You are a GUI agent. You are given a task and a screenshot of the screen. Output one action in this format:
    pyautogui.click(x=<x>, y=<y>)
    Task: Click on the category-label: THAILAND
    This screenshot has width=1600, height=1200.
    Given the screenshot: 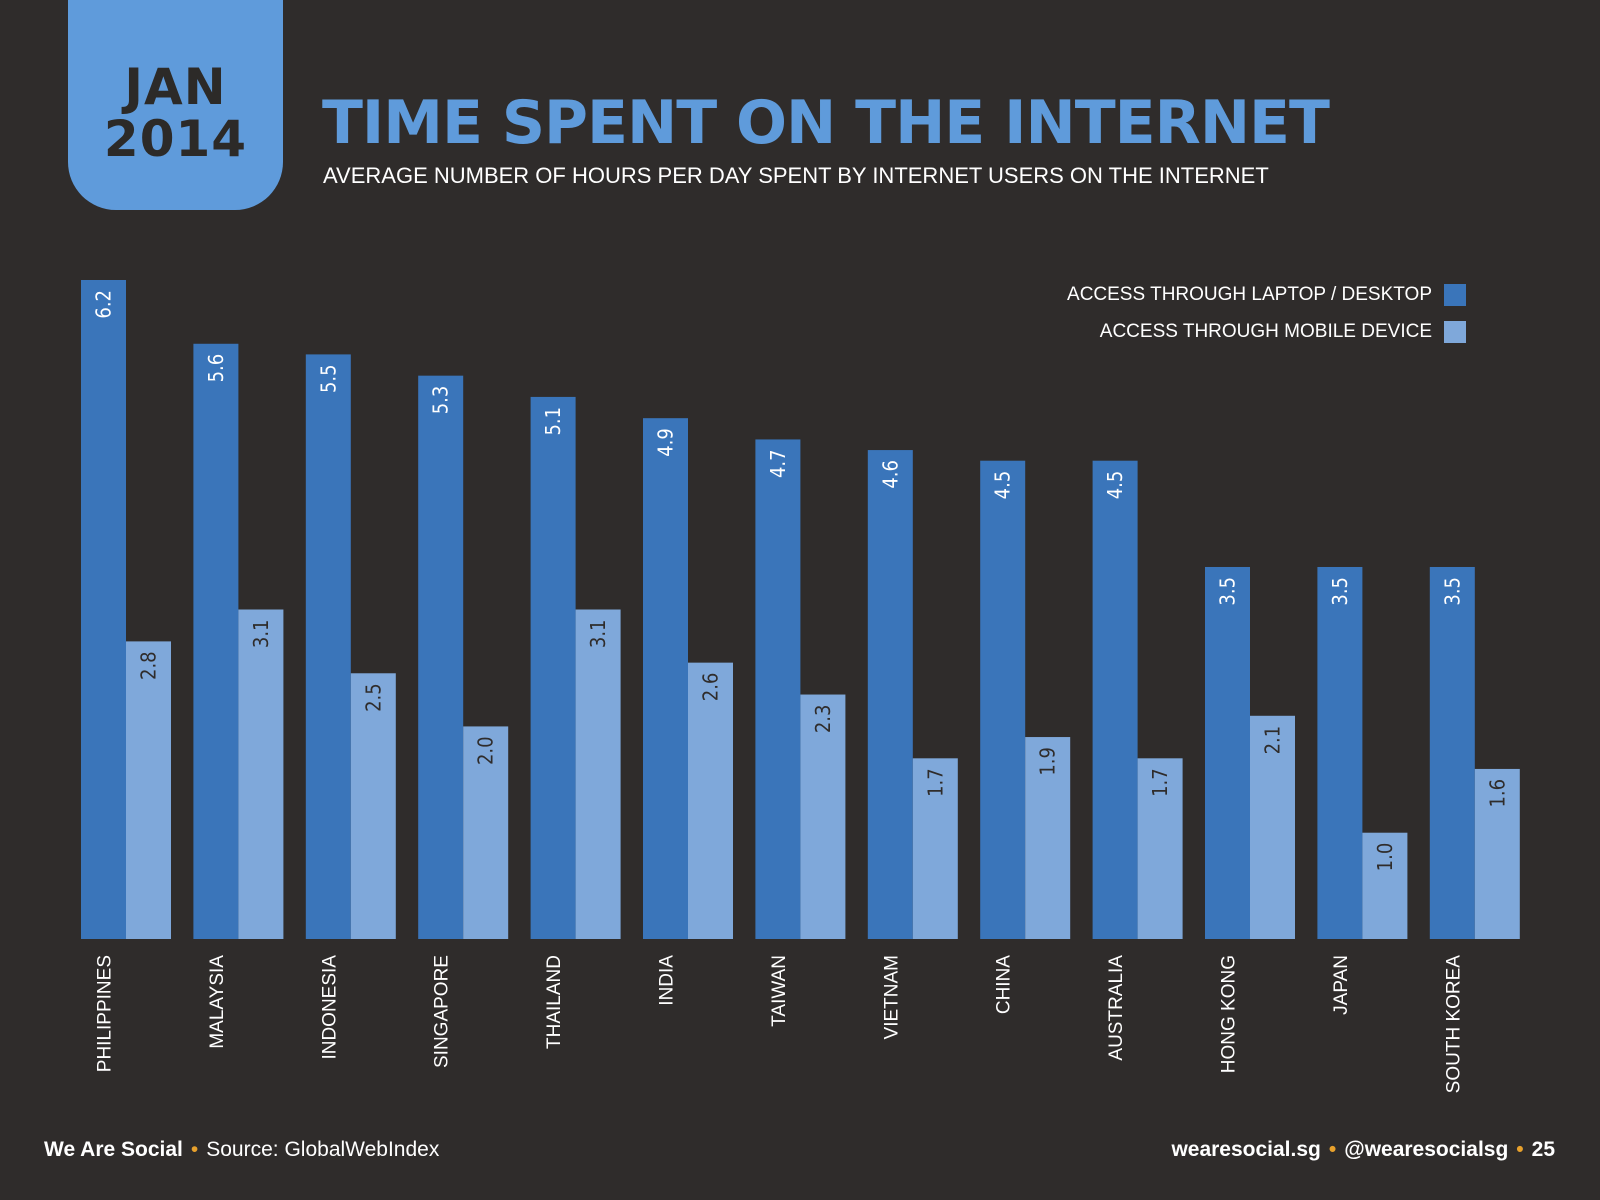 What is the action you would take?
    pyautogui.click(x=554, y=1002)
    